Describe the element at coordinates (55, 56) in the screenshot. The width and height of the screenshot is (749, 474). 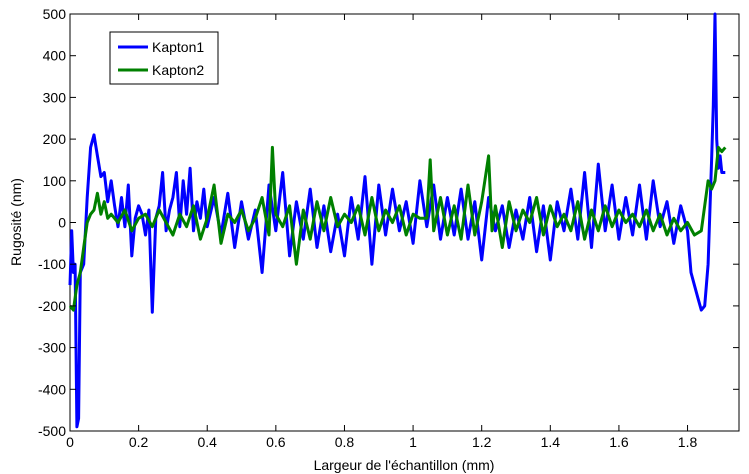
I see `y-tick-label: 400` at that location.